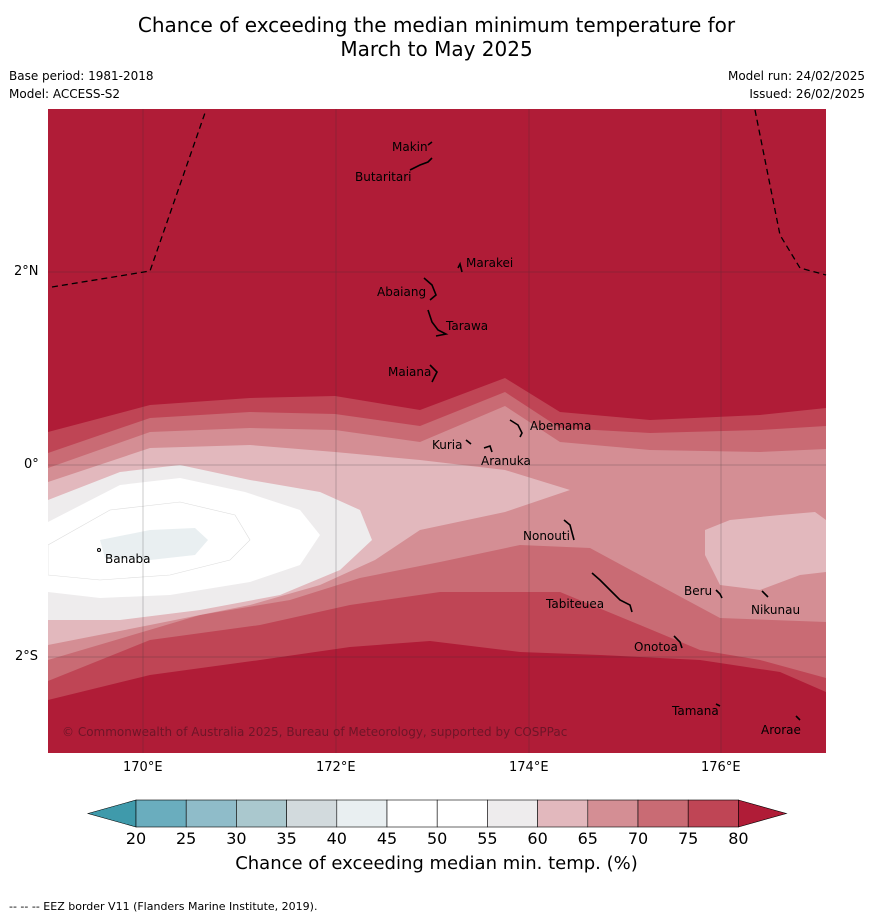  I want to click on label-makin: Makin, so click(410, 147).